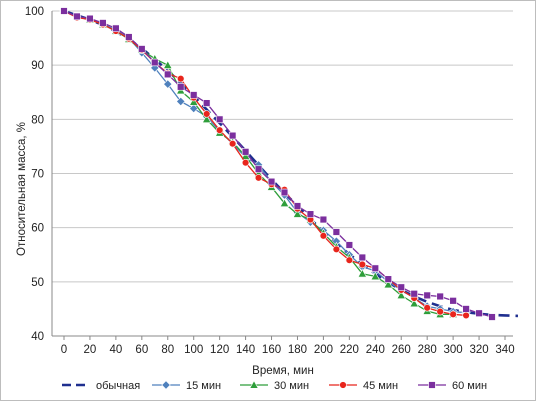 The width and height of the screenshot is (536, 401). What do you see at coordinates (37, 120) in the screenshot?
I see `y-tick-label: 80` at bounding box center [37, 120].